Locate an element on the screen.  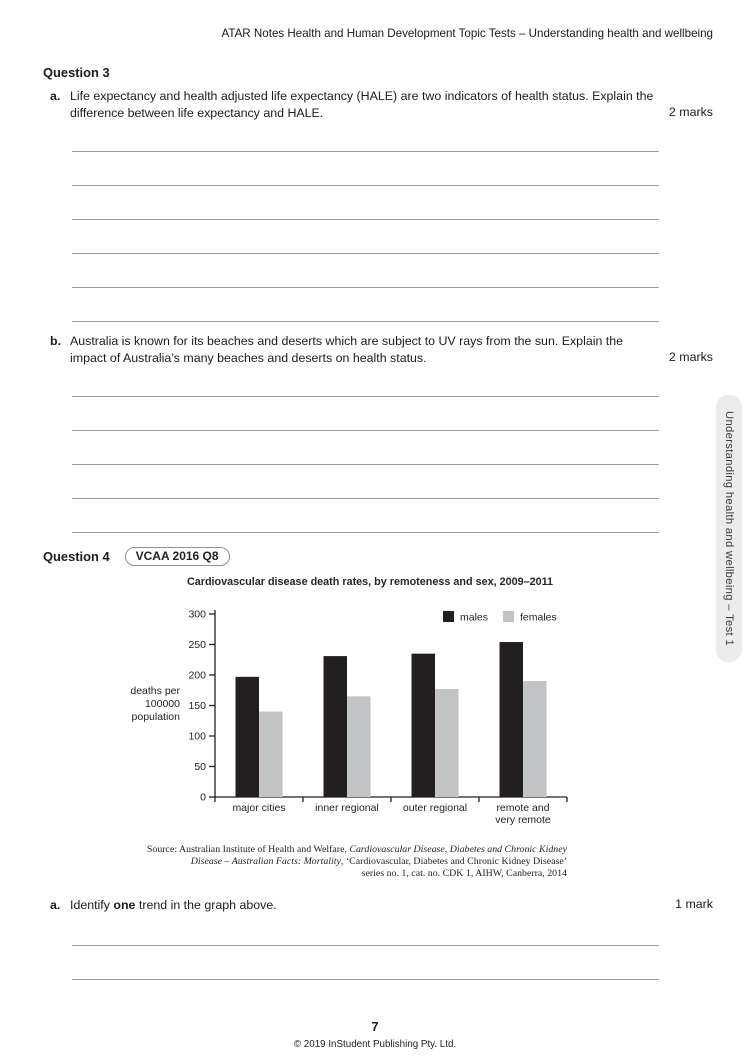
question-4-heading-row: Question 4 VCAA 2016 Q8 is located at coordinates (136, 556).